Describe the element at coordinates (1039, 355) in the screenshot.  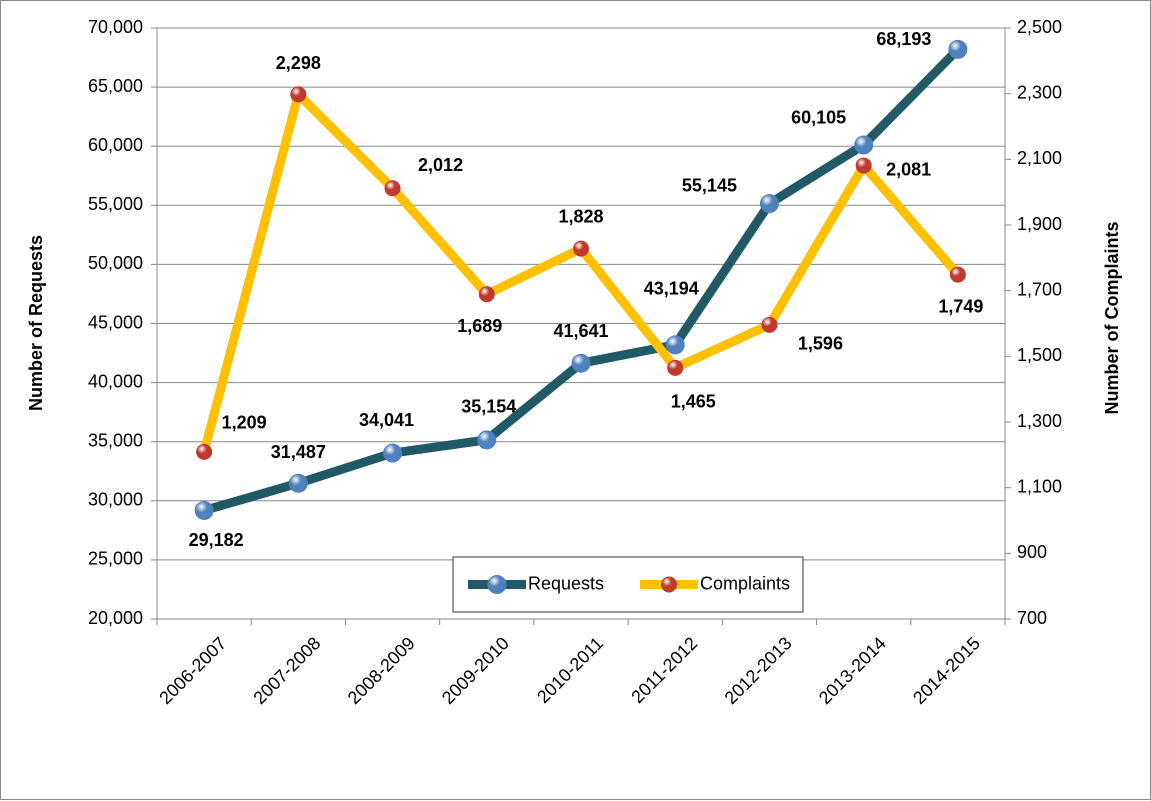
I see `y2-tick-label: 1,500` at that location.